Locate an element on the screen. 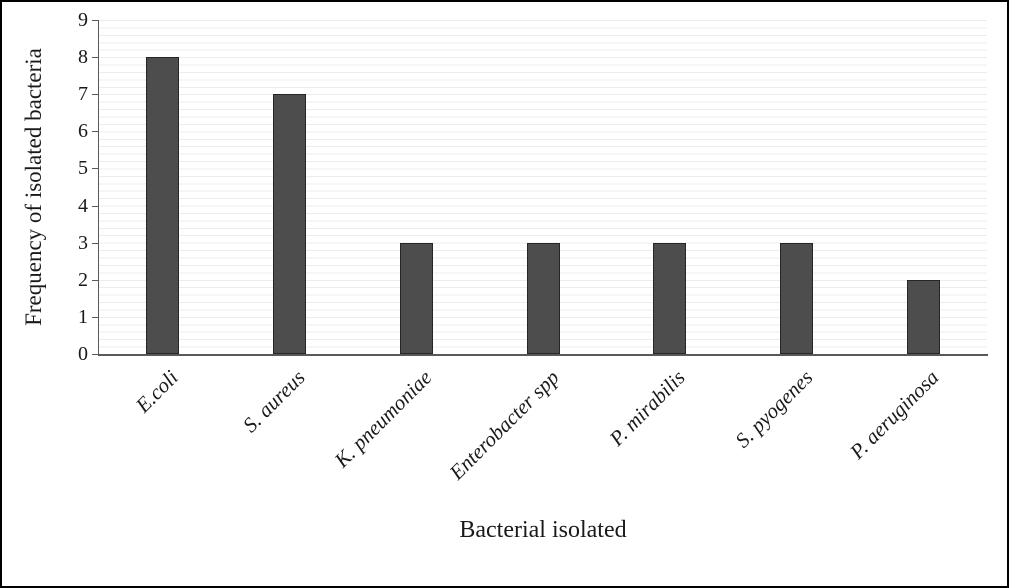  y-tick-label: 1 is located at coordinates (83, 316).